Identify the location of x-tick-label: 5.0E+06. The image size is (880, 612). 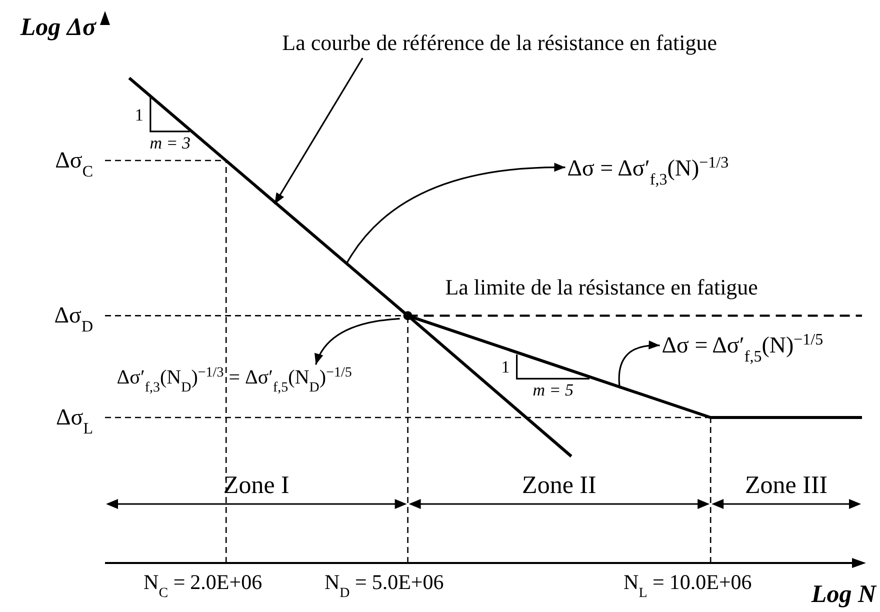
(408, 582).